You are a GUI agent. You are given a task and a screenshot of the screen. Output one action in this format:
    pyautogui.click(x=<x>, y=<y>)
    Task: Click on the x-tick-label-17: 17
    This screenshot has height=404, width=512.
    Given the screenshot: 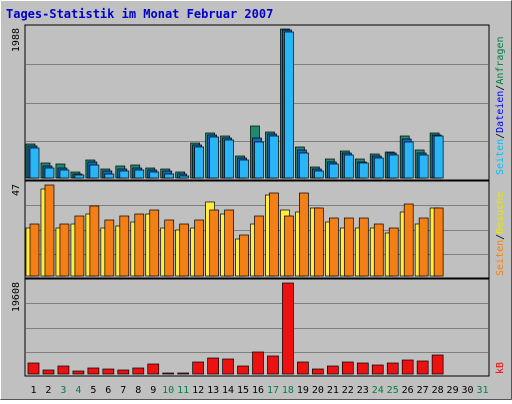 What is the action you would take?
    pyautogui.click(x=273, y=390)
    